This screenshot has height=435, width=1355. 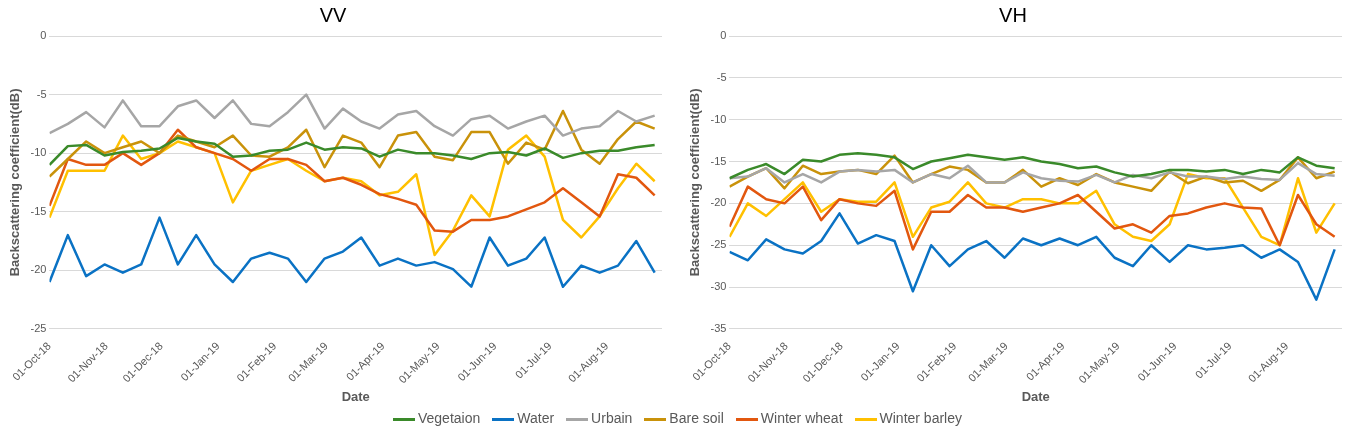 What do you see at coordinates (920, 418) in the screenshot?
I see `legend-label: Winter barley` at bounding box center [920, 418].